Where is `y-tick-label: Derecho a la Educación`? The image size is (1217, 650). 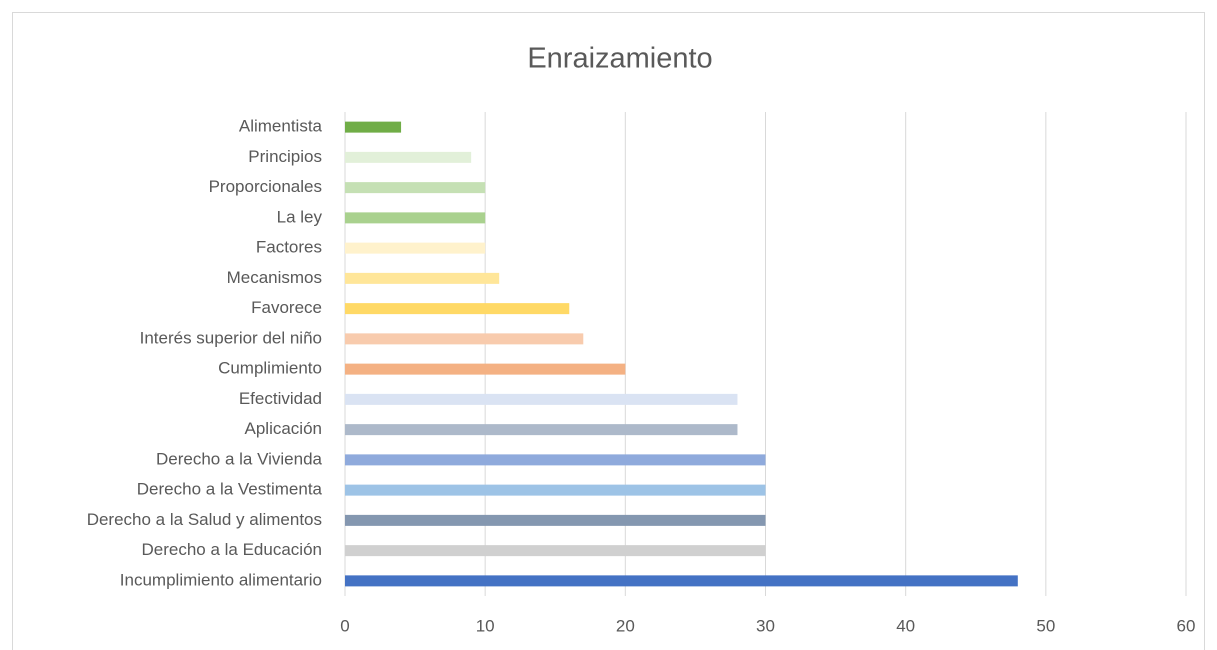
y-tick-label: Derecho a la Educación is located at coordinates (231, 549).